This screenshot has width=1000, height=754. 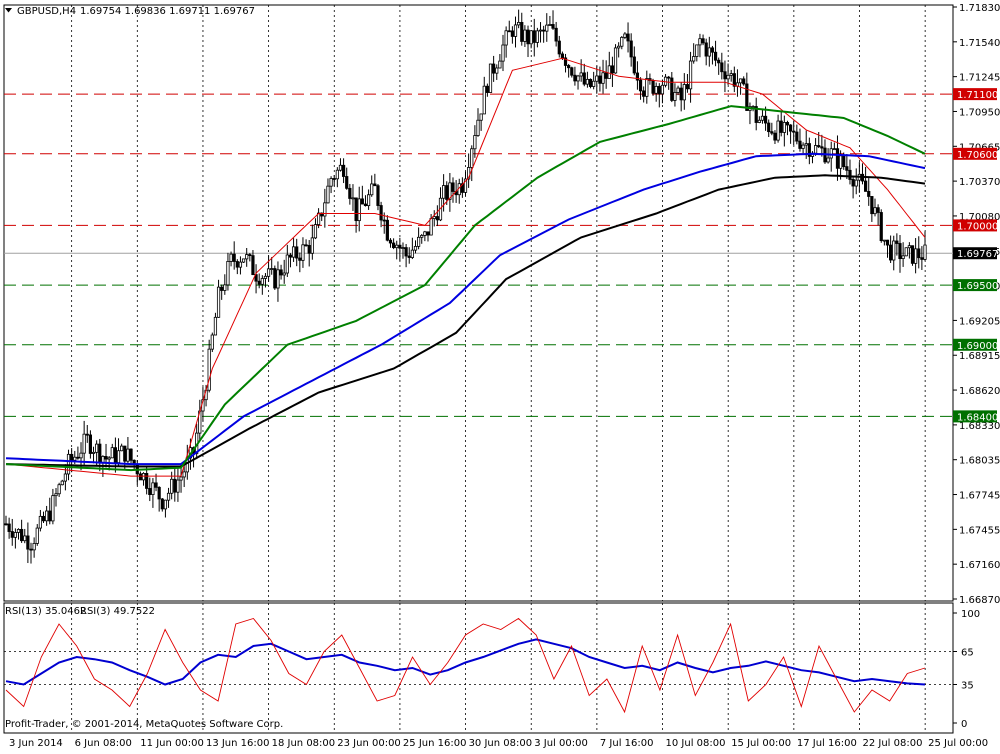 What do you see at coordinates (8, 10) in the screenshot?
I see `collapse-triangle-icon` at bounding box center [8, 10].